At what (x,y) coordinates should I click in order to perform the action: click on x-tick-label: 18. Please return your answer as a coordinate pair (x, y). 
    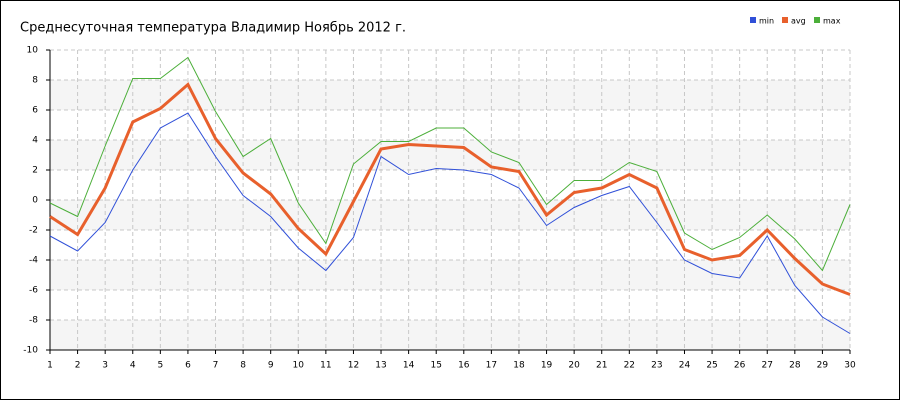
    Looking at the image, I should click on (519, 366).